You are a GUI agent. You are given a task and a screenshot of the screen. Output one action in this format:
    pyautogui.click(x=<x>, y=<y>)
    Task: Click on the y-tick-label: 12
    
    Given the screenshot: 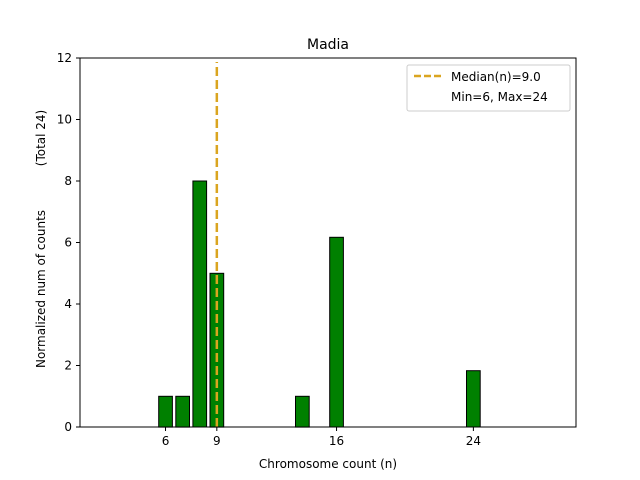 What is the action you would take?
    pyautogui.click(x=64, y=58)
    